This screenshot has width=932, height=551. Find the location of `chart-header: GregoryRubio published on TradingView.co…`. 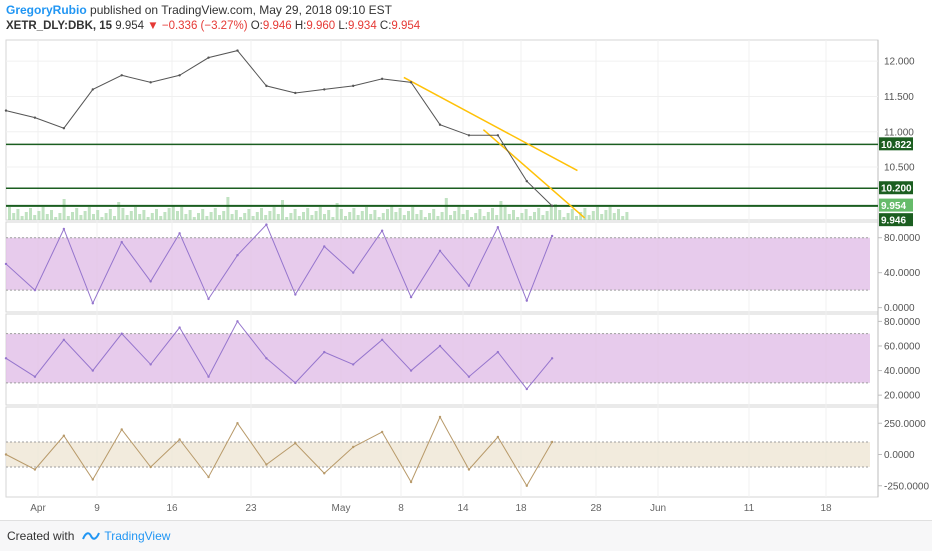

chart-header: GregoryRubio published on TradingView.co… is located at coordinates (469, 20).